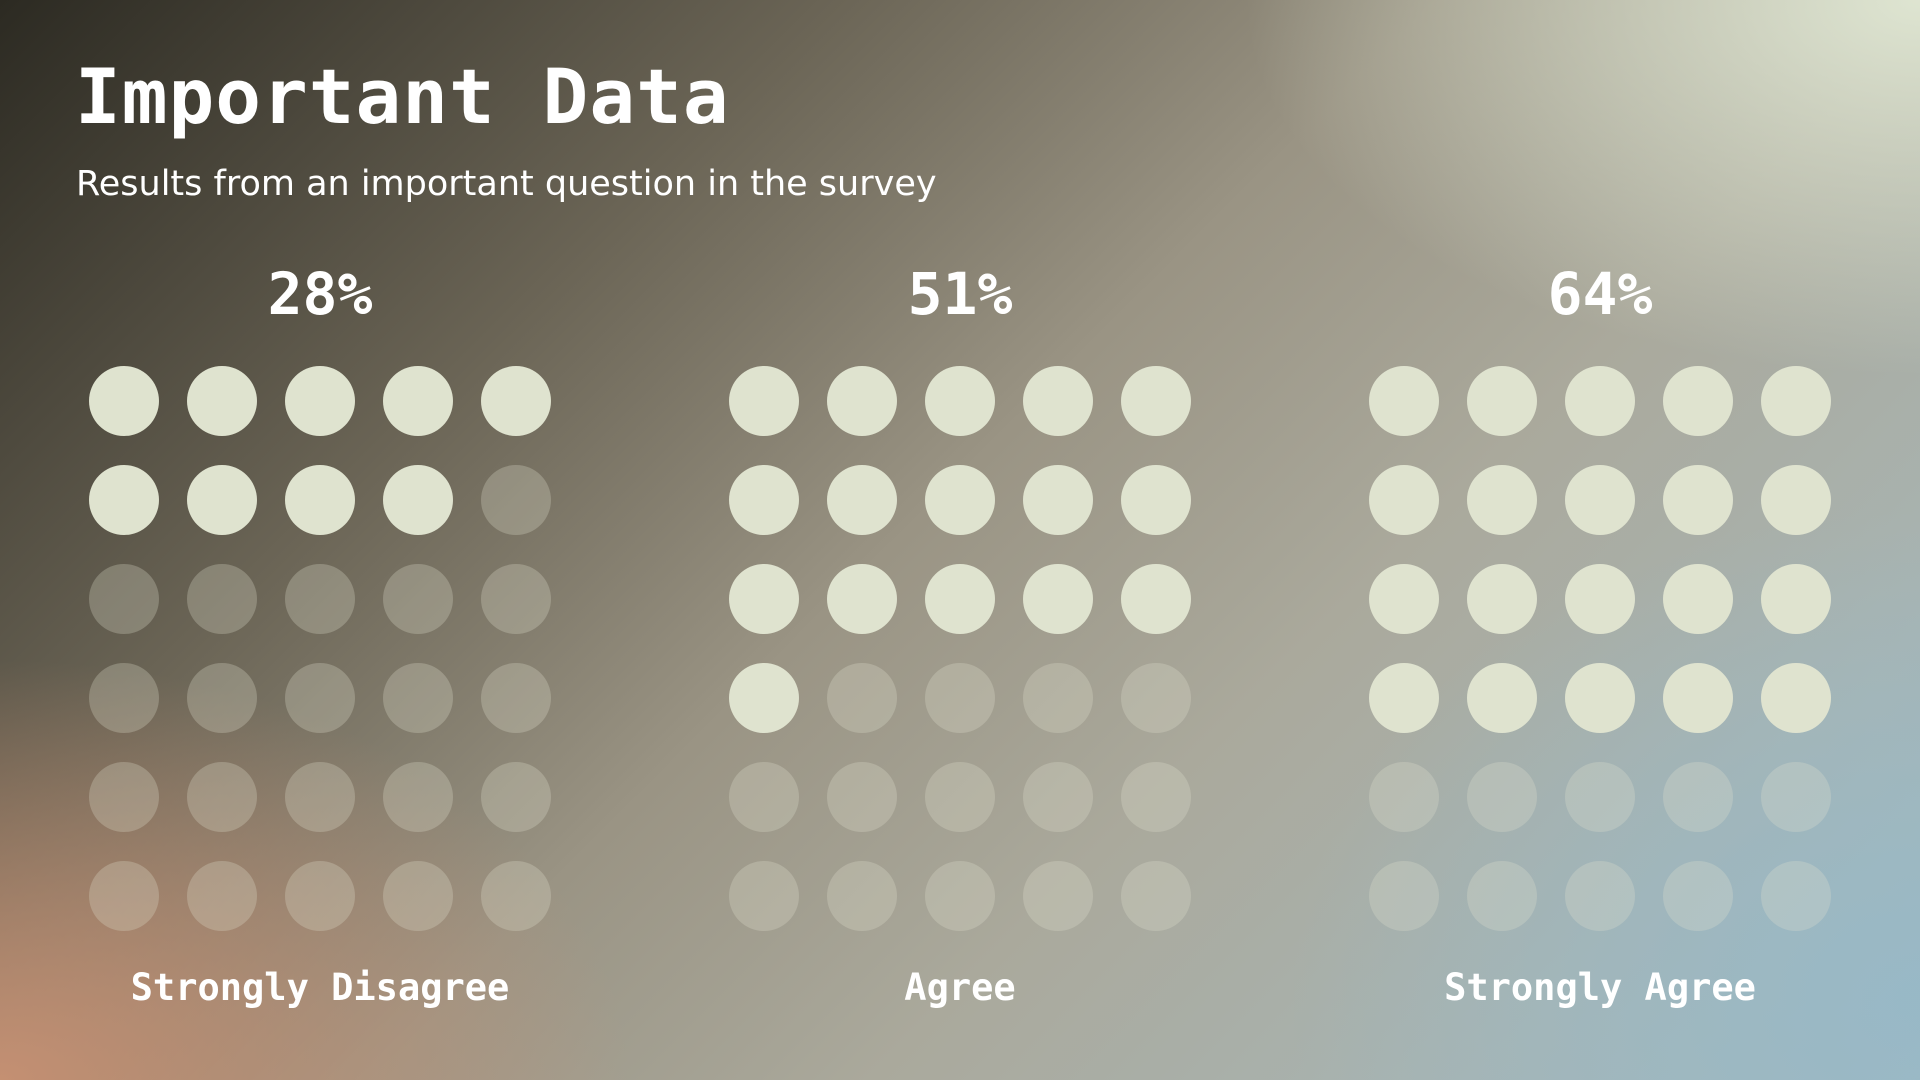 Image resolution: width=1920 pixels, height=1080 pixels. Describe the element at coordinates (320, 987) in the screenshot. I see `category-label: Strongly Disagree` at that location.